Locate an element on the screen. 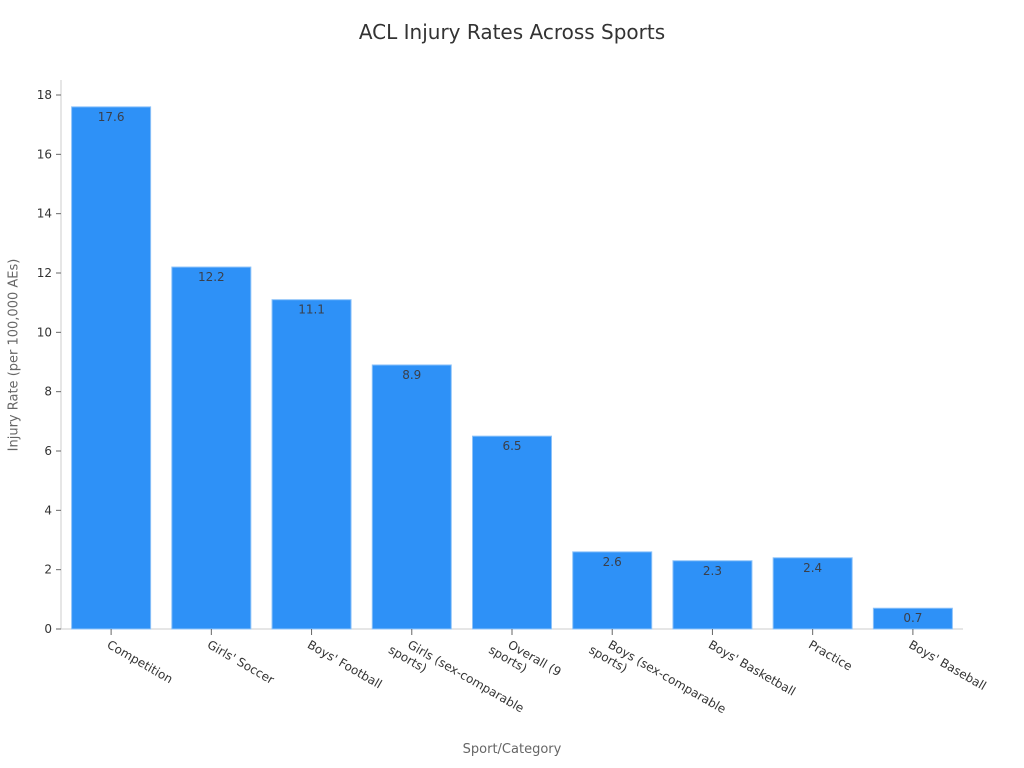 The image size is (1024, 768). bar-value-label: 11.1 is located at coordinates (311, 310).